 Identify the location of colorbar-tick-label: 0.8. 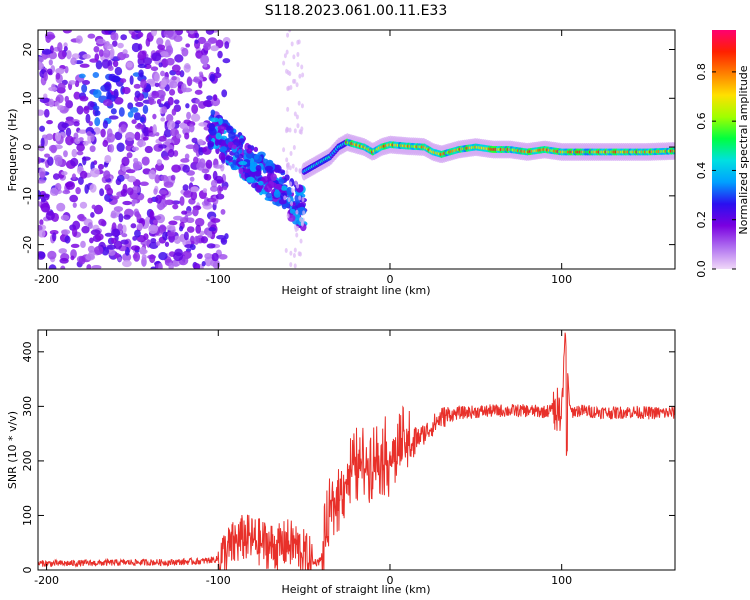
(701, 72).